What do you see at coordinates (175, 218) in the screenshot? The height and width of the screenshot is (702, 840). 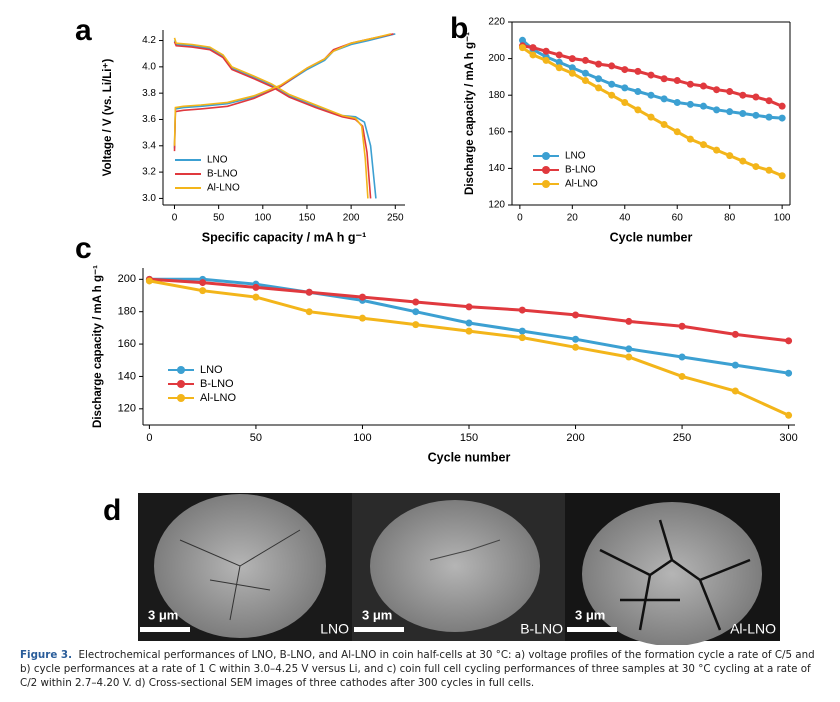 I see `x-tick-label: 0` at bounding box center [175, 218].